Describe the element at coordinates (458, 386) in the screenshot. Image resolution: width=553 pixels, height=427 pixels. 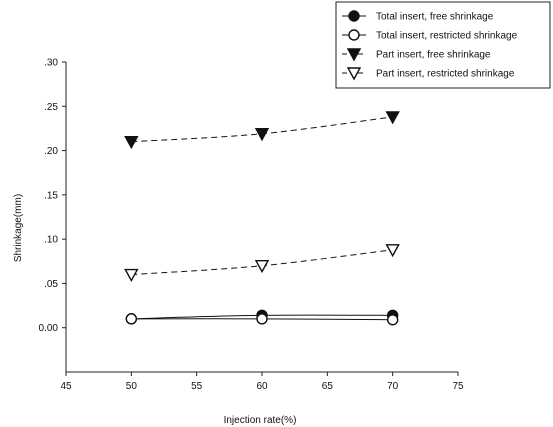
I see `x-tick-label: 75` at that location.